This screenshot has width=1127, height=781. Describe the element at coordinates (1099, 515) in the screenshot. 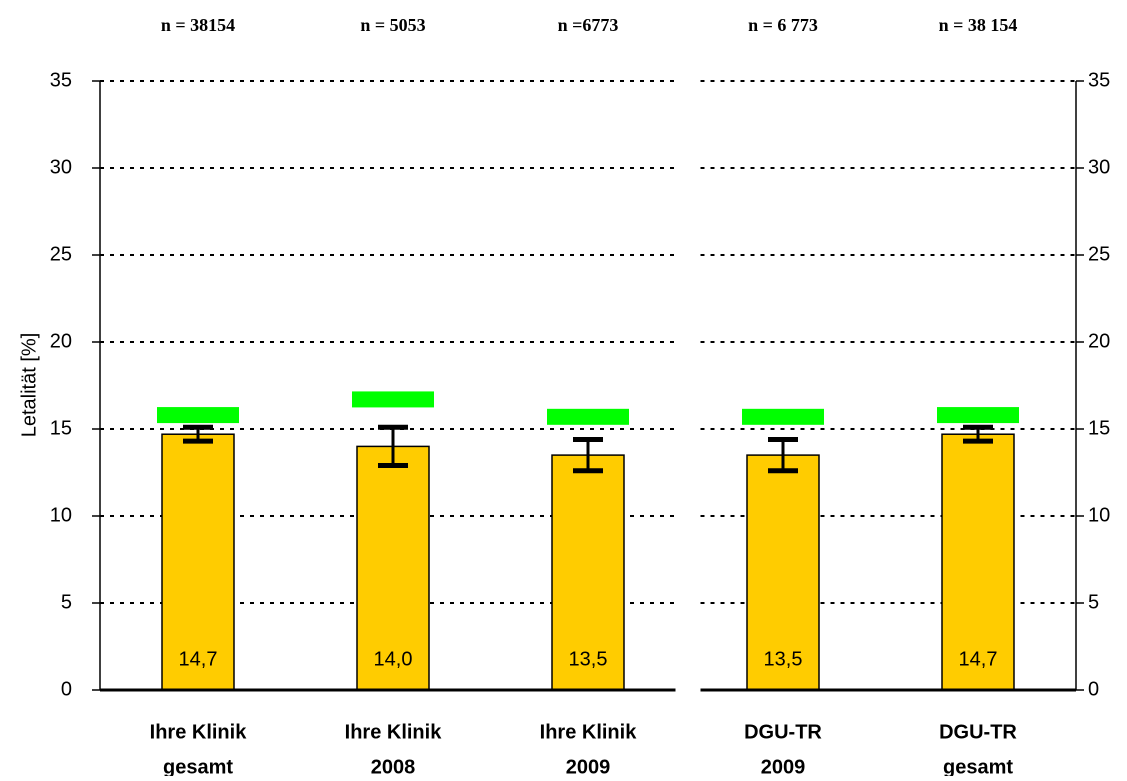

I see `y2-tick-label: 10` at that location.